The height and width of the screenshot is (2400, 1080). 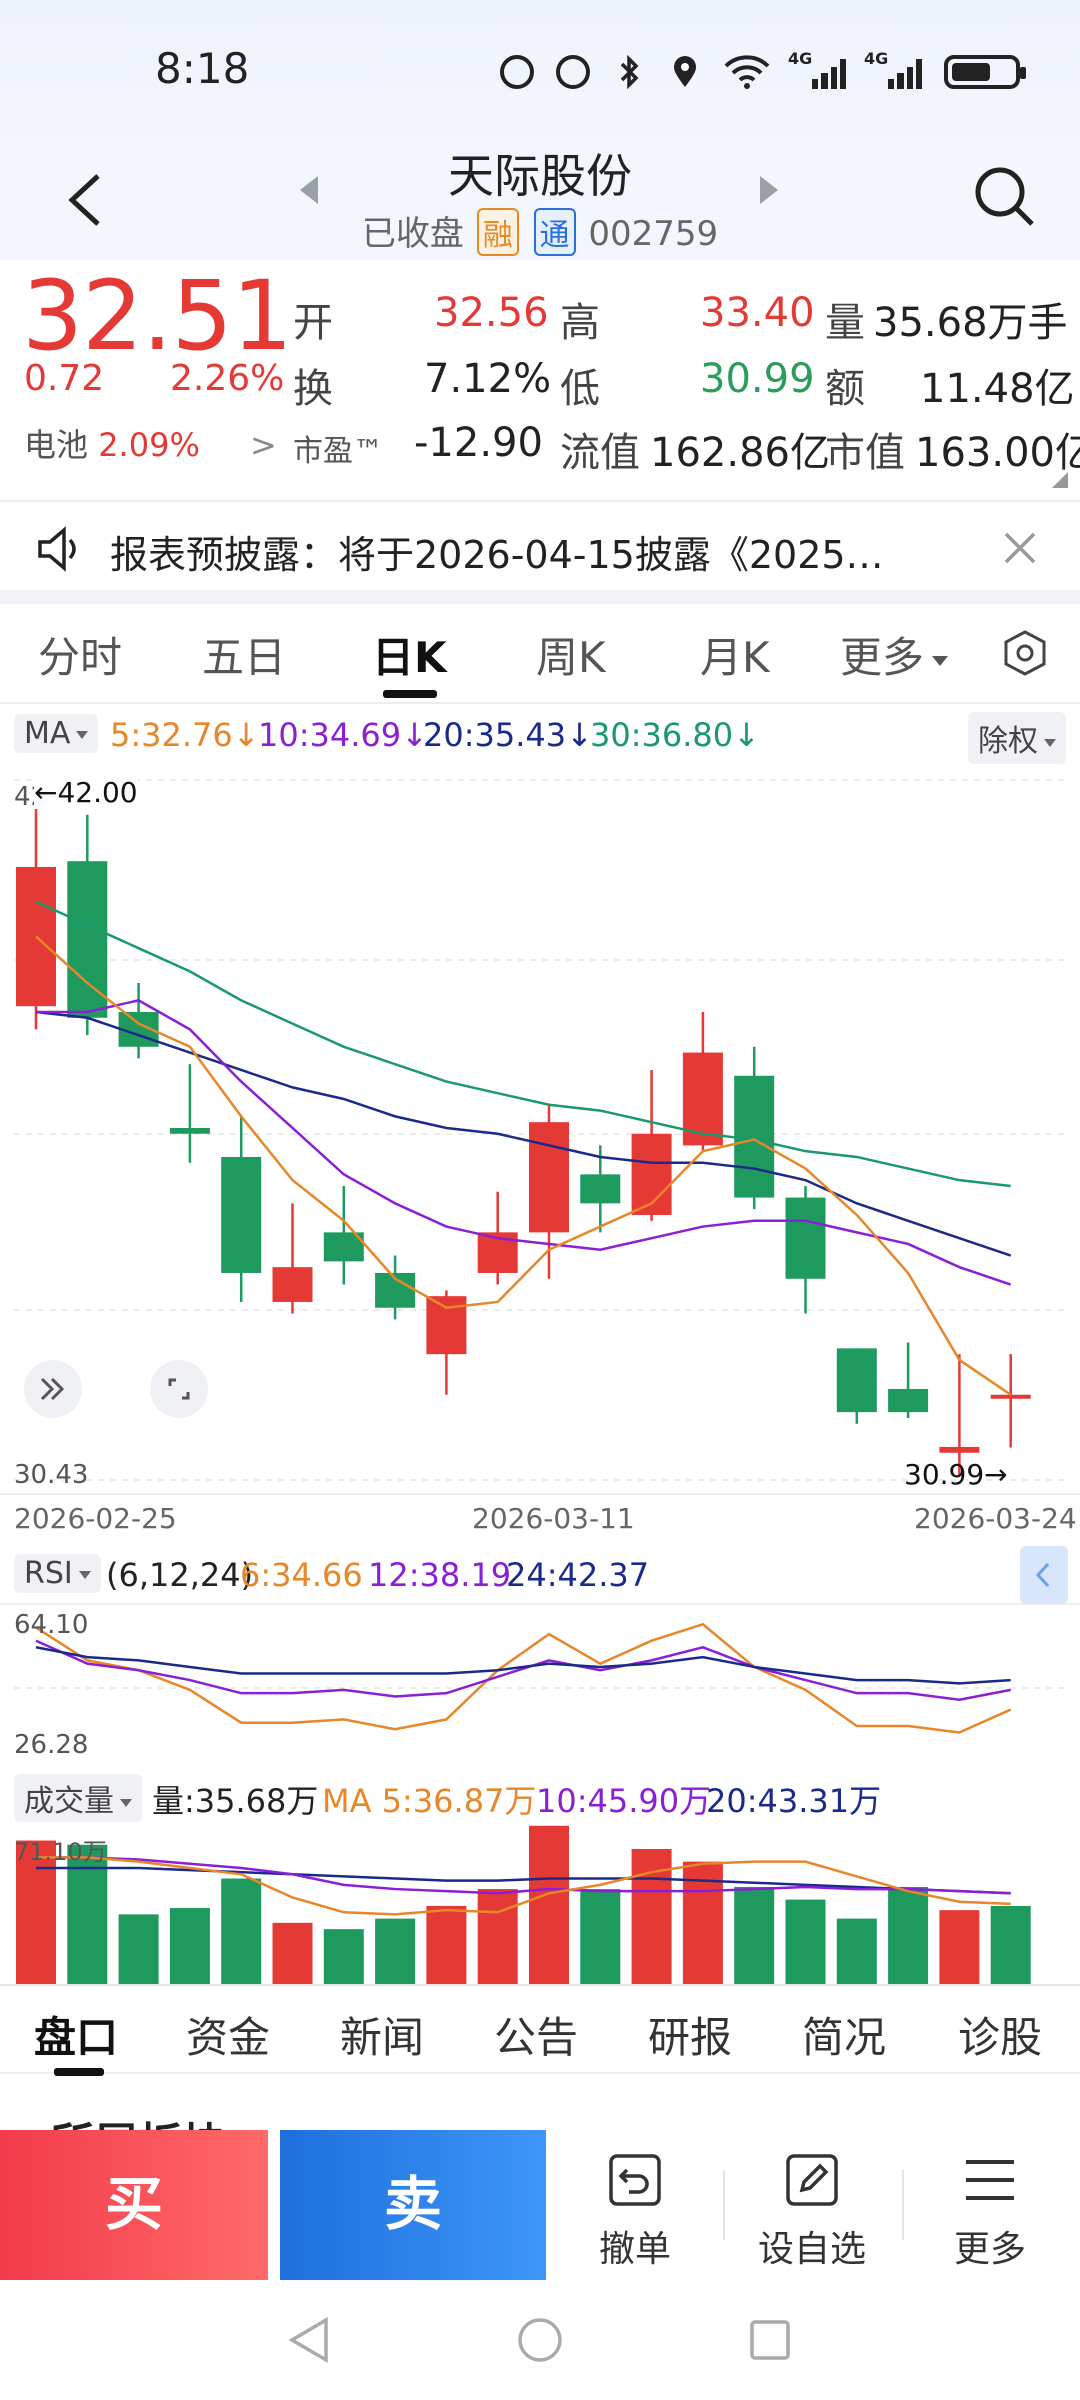 I want to click on rsi6-value: 6:34.66, so click(x=301, y=1575).